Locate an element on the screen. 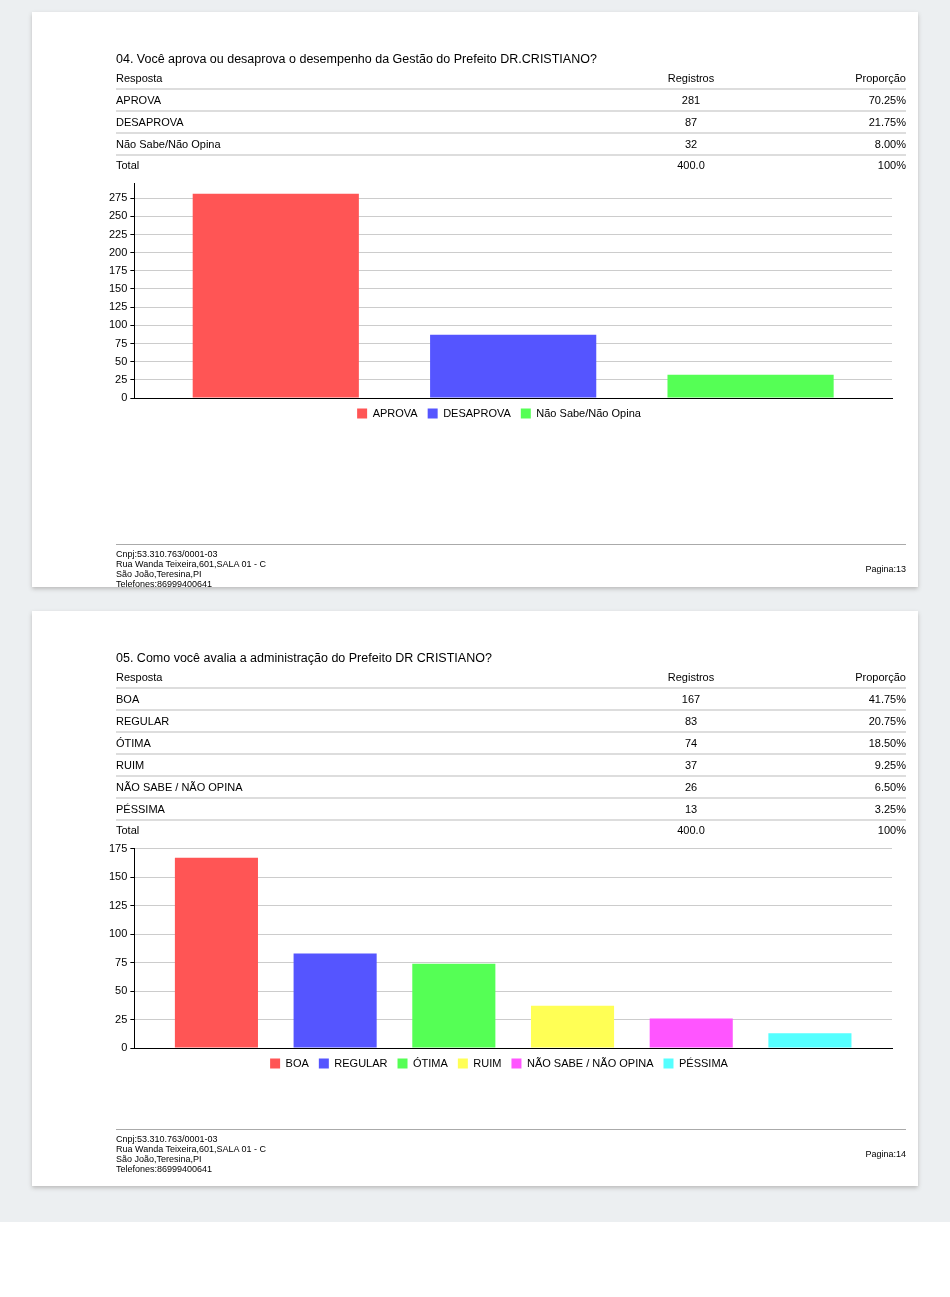 The image size is (950, 1297). text: 87 is located at coordinates (691, 122).